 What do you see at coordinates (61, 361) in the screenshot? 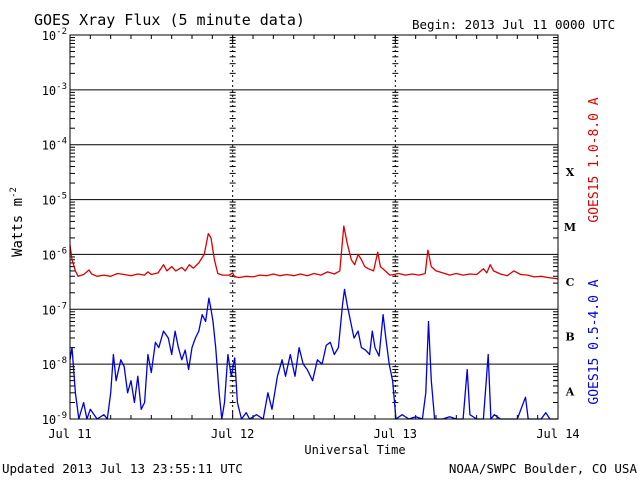
I see `y-tick-exponent: -8` at bounding box center [61, 361].